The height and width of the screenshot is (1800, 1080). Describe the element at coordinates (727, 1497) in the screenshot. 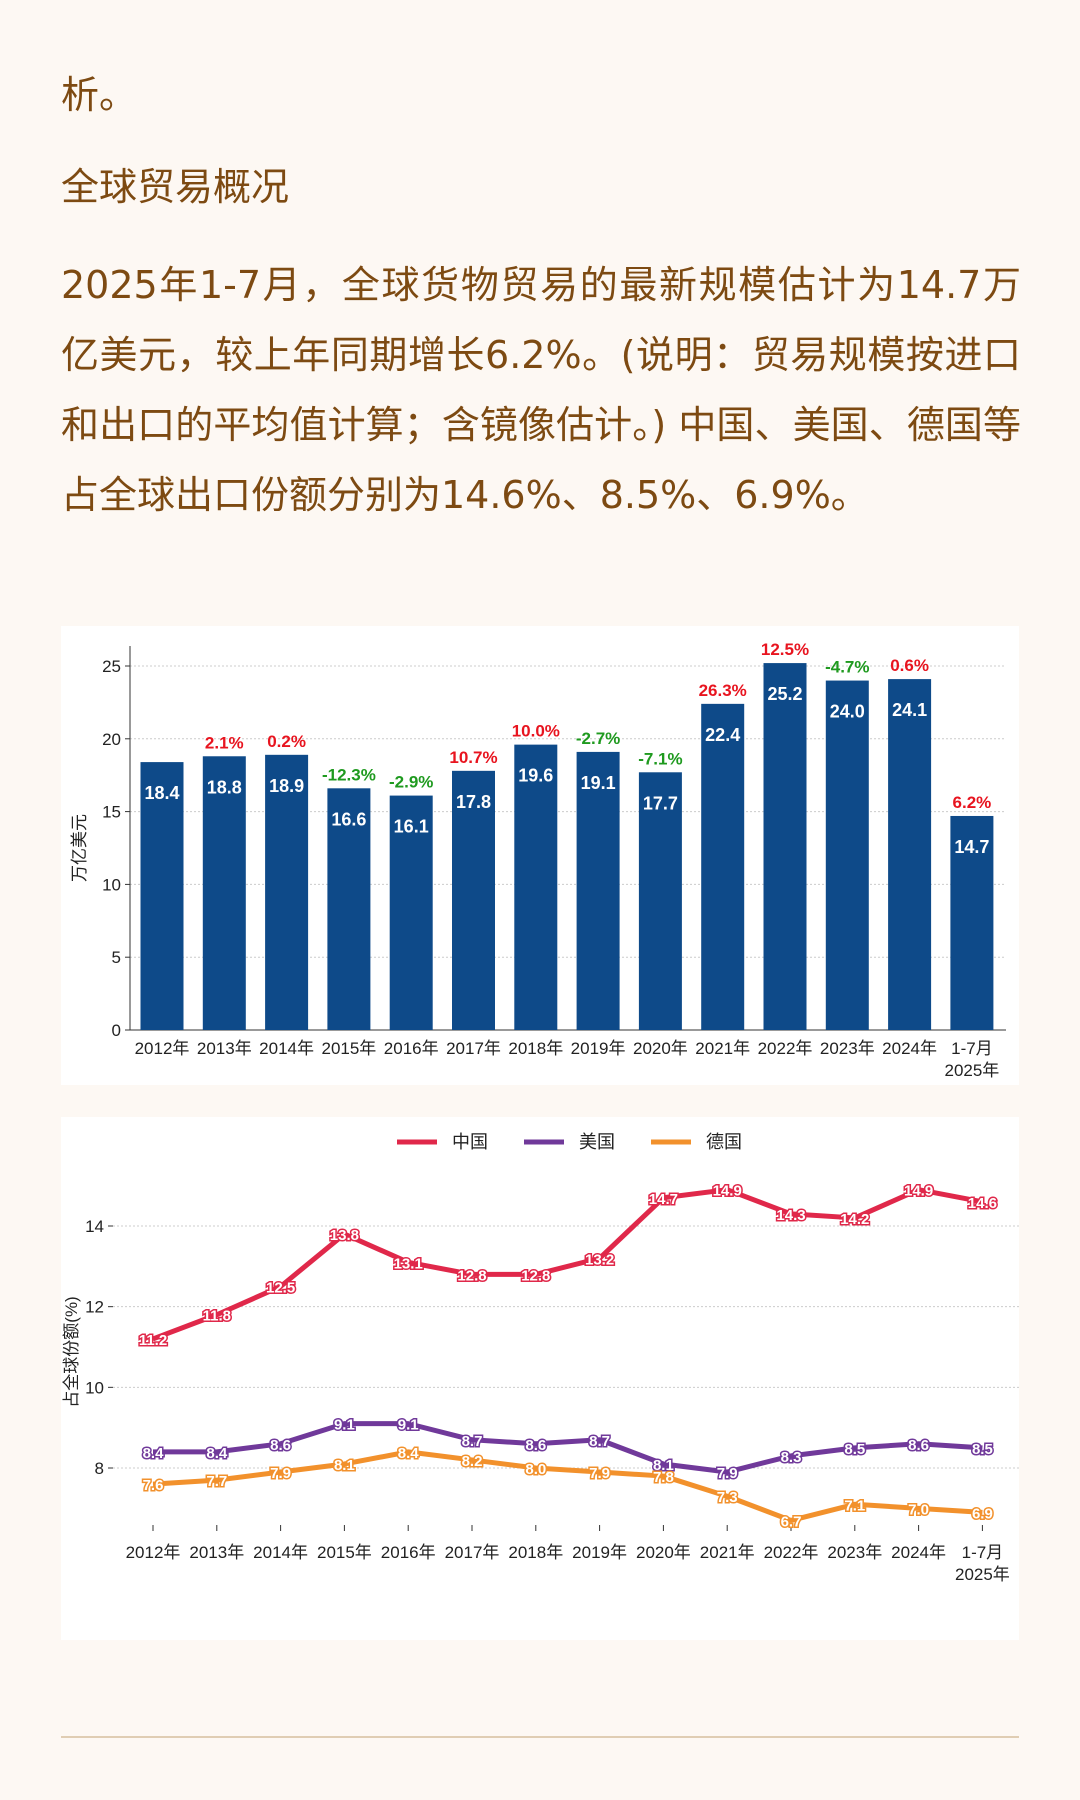

I see `data-point-label: 7.3` at that location.